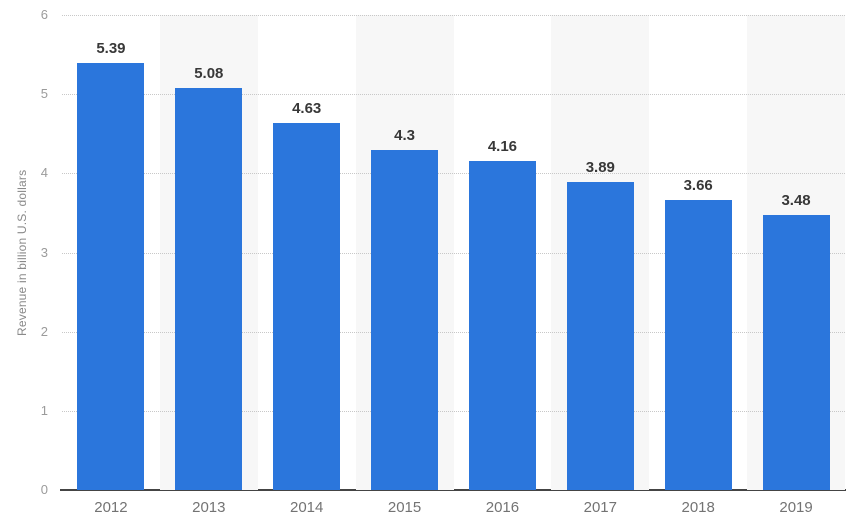 The width and height of the screenshot is (867, 526). I want to click on value-label-2015: 4.3, so click(404, 135).